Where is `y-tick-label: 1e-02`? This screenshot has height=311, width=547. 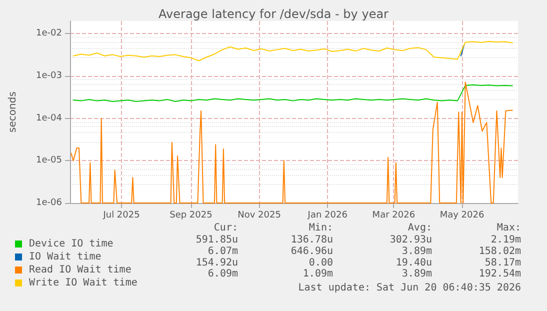
y-tick-label: 1e-02 is located at coordinates (49, 33).